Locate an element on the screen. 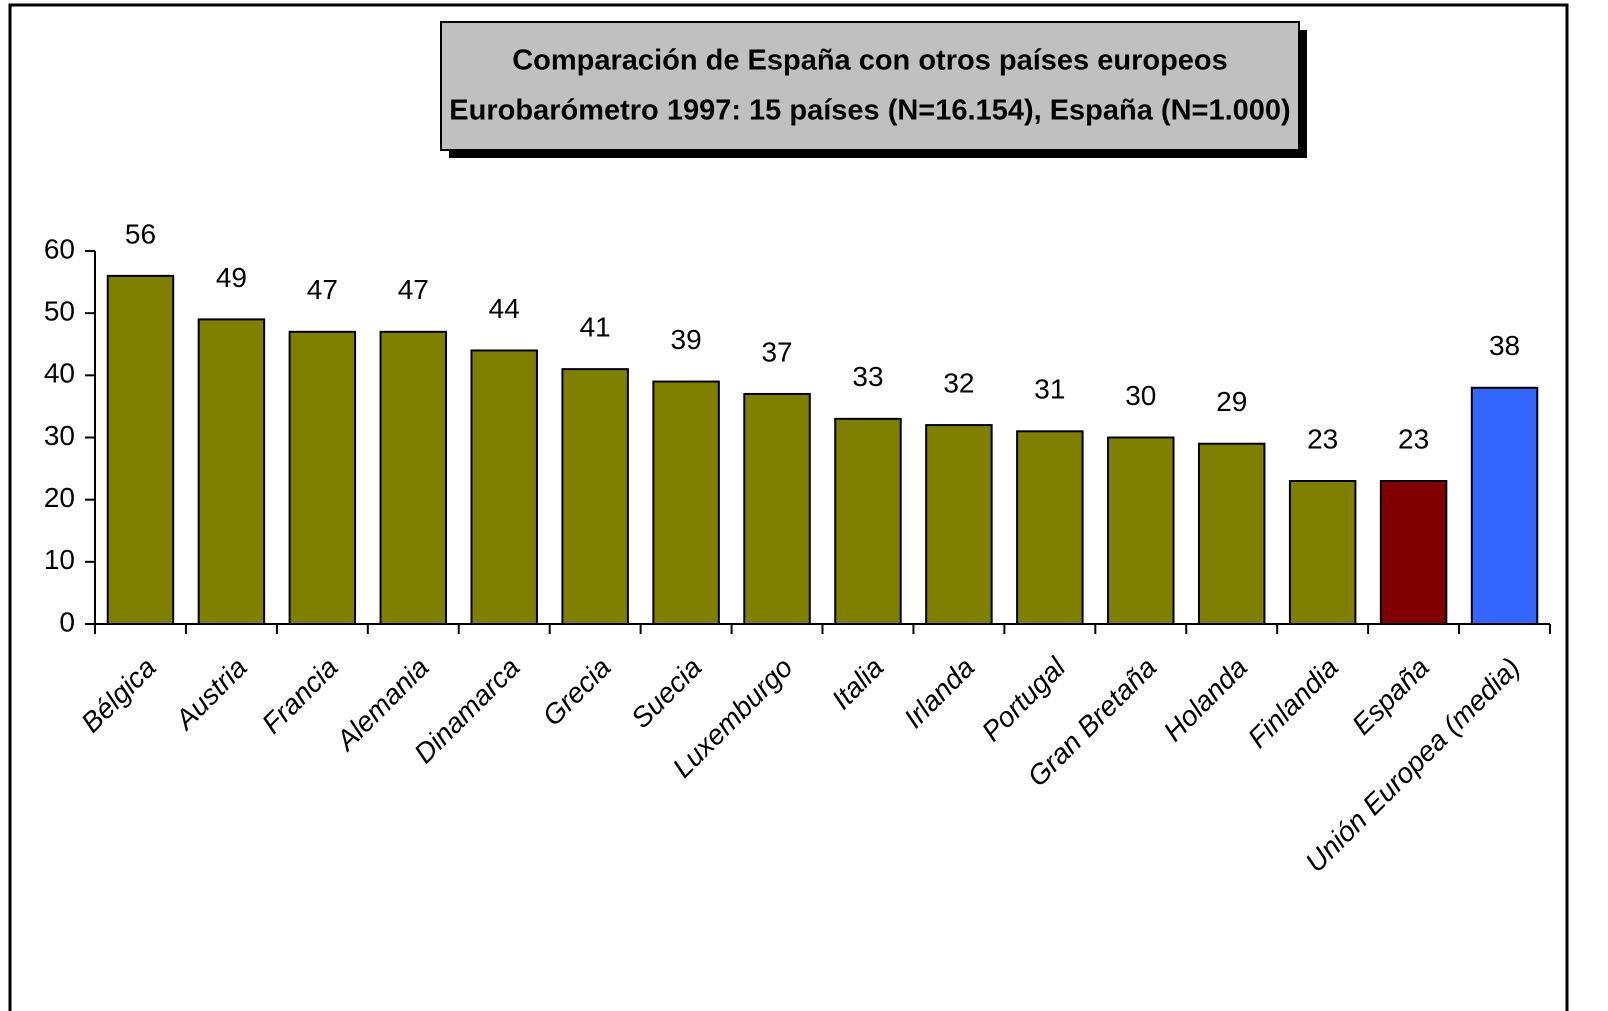 This screenshot has height=1011, width=1608. data-label: 38 is located at coordinates (1504, 345).